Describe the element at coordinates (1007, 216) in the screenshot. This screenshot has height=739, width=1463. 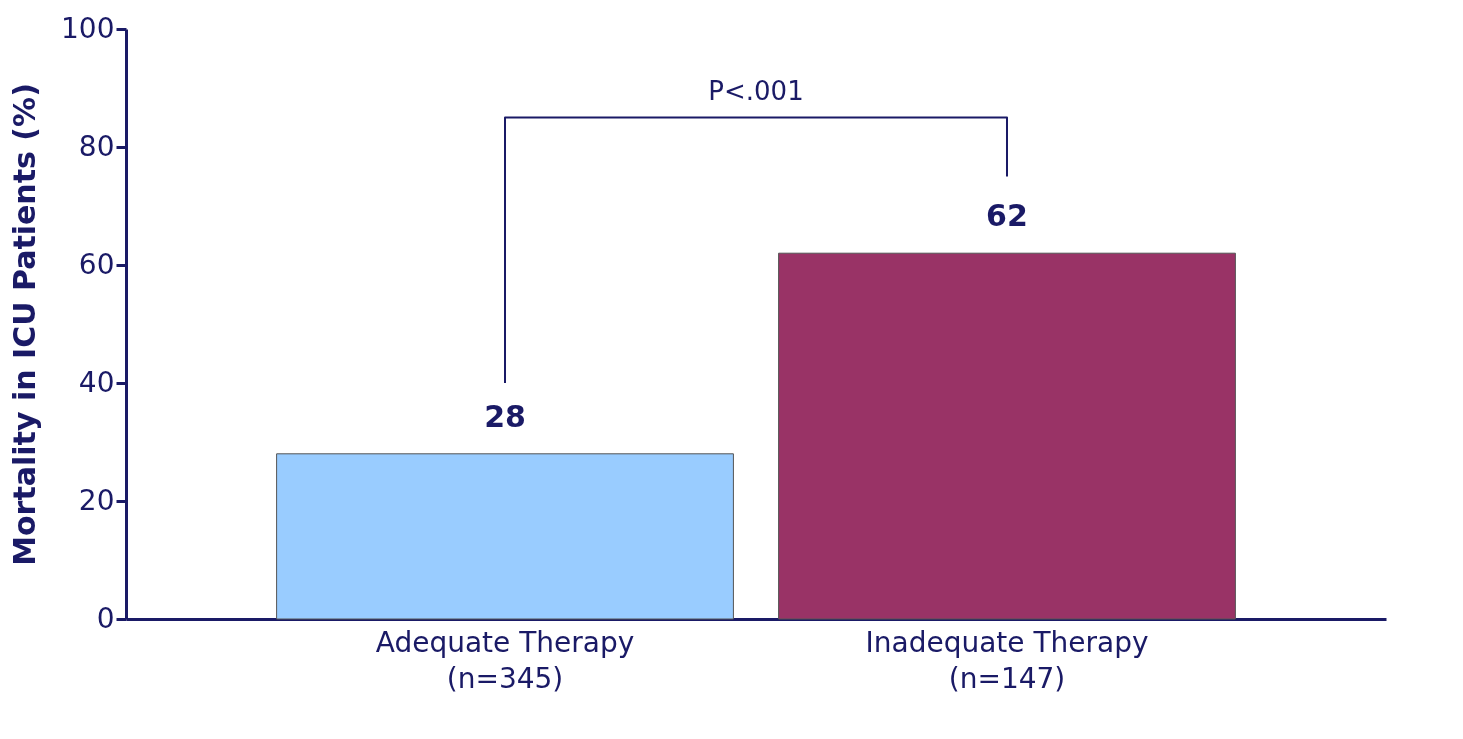
I see `data-label: 62` at that location.